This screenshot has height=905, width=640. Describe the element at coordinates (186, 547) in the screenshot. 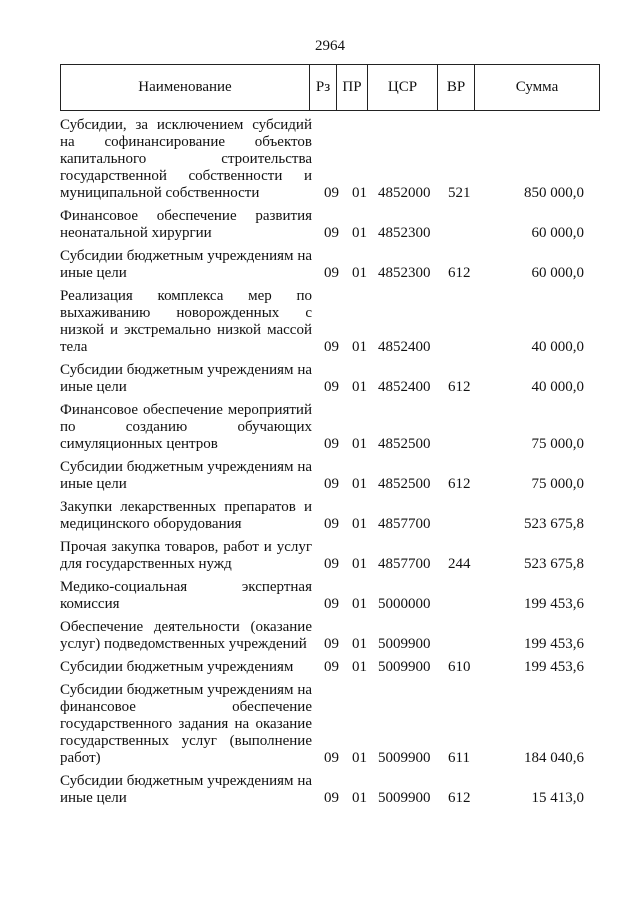

I see `row-name-line: Прочая закупка товаров, работ и услуг` at that location.